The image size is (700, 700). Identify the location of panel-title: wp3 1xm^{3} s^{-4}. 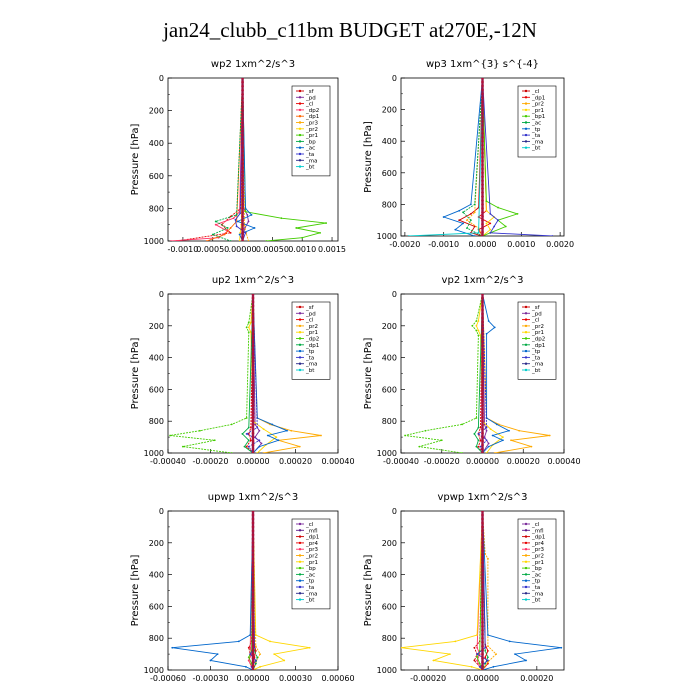
(482, 64).